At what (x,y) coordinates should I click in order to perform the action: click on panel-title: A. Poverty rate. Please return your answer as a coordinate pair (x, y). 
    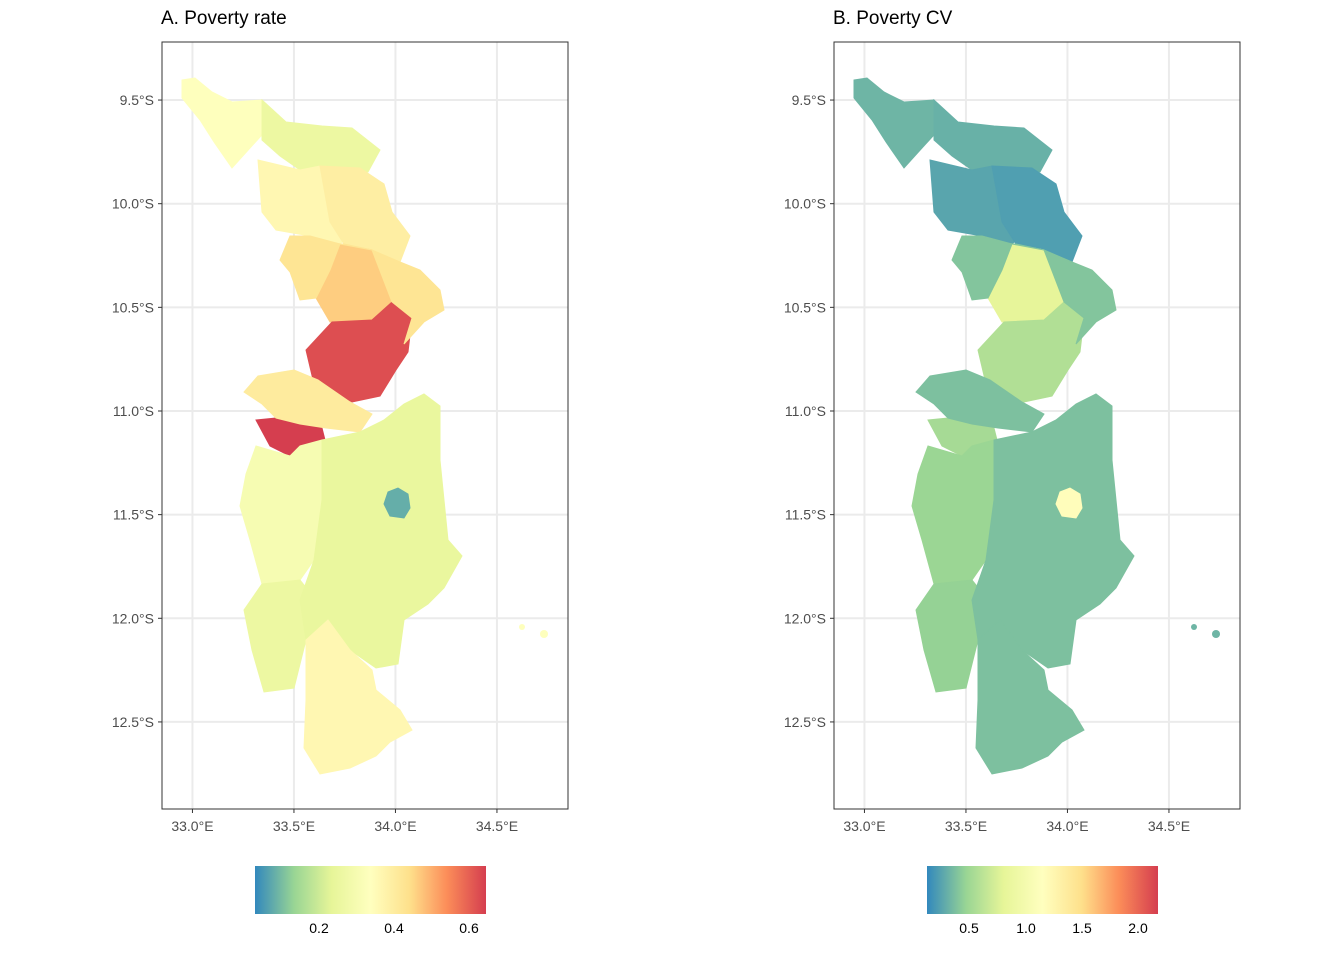
    Looking at the image, I should click on (224, 18).